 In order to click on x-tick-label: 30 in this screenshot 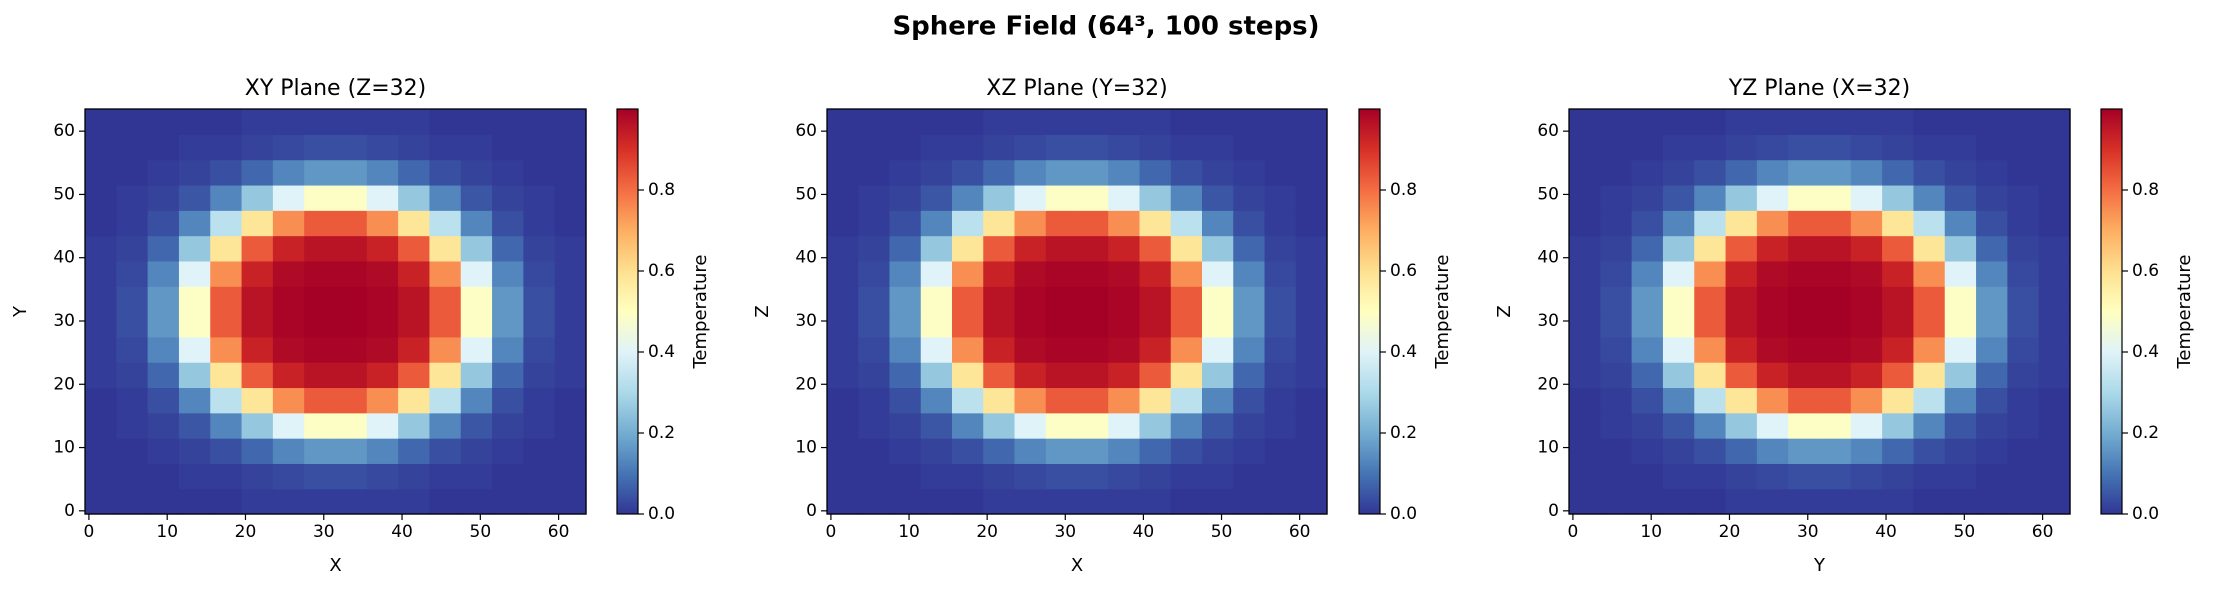, I will do `click(324, 532)`.